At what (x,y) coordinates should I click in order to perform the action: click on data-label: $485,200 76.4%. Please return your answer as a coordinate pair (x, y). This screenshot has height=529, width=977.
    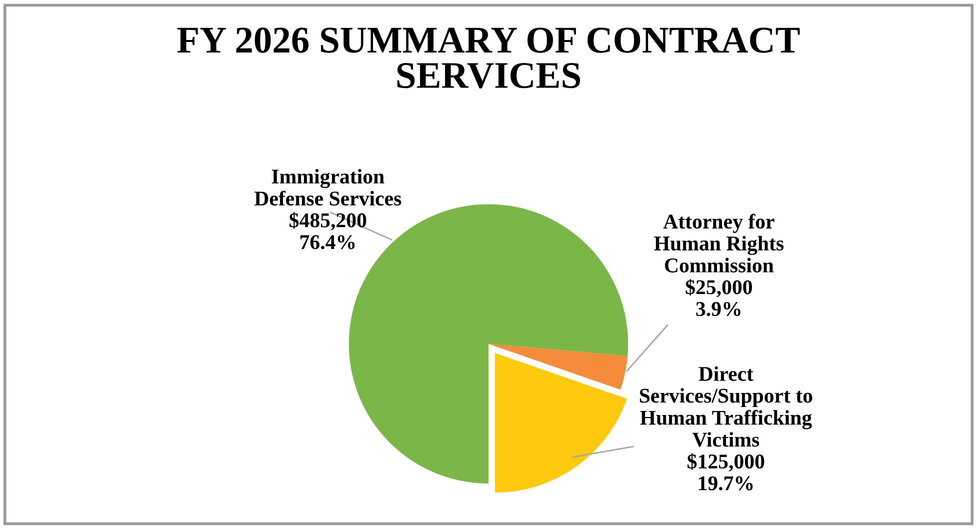
    Looking at the image, I should click on (328, 231).